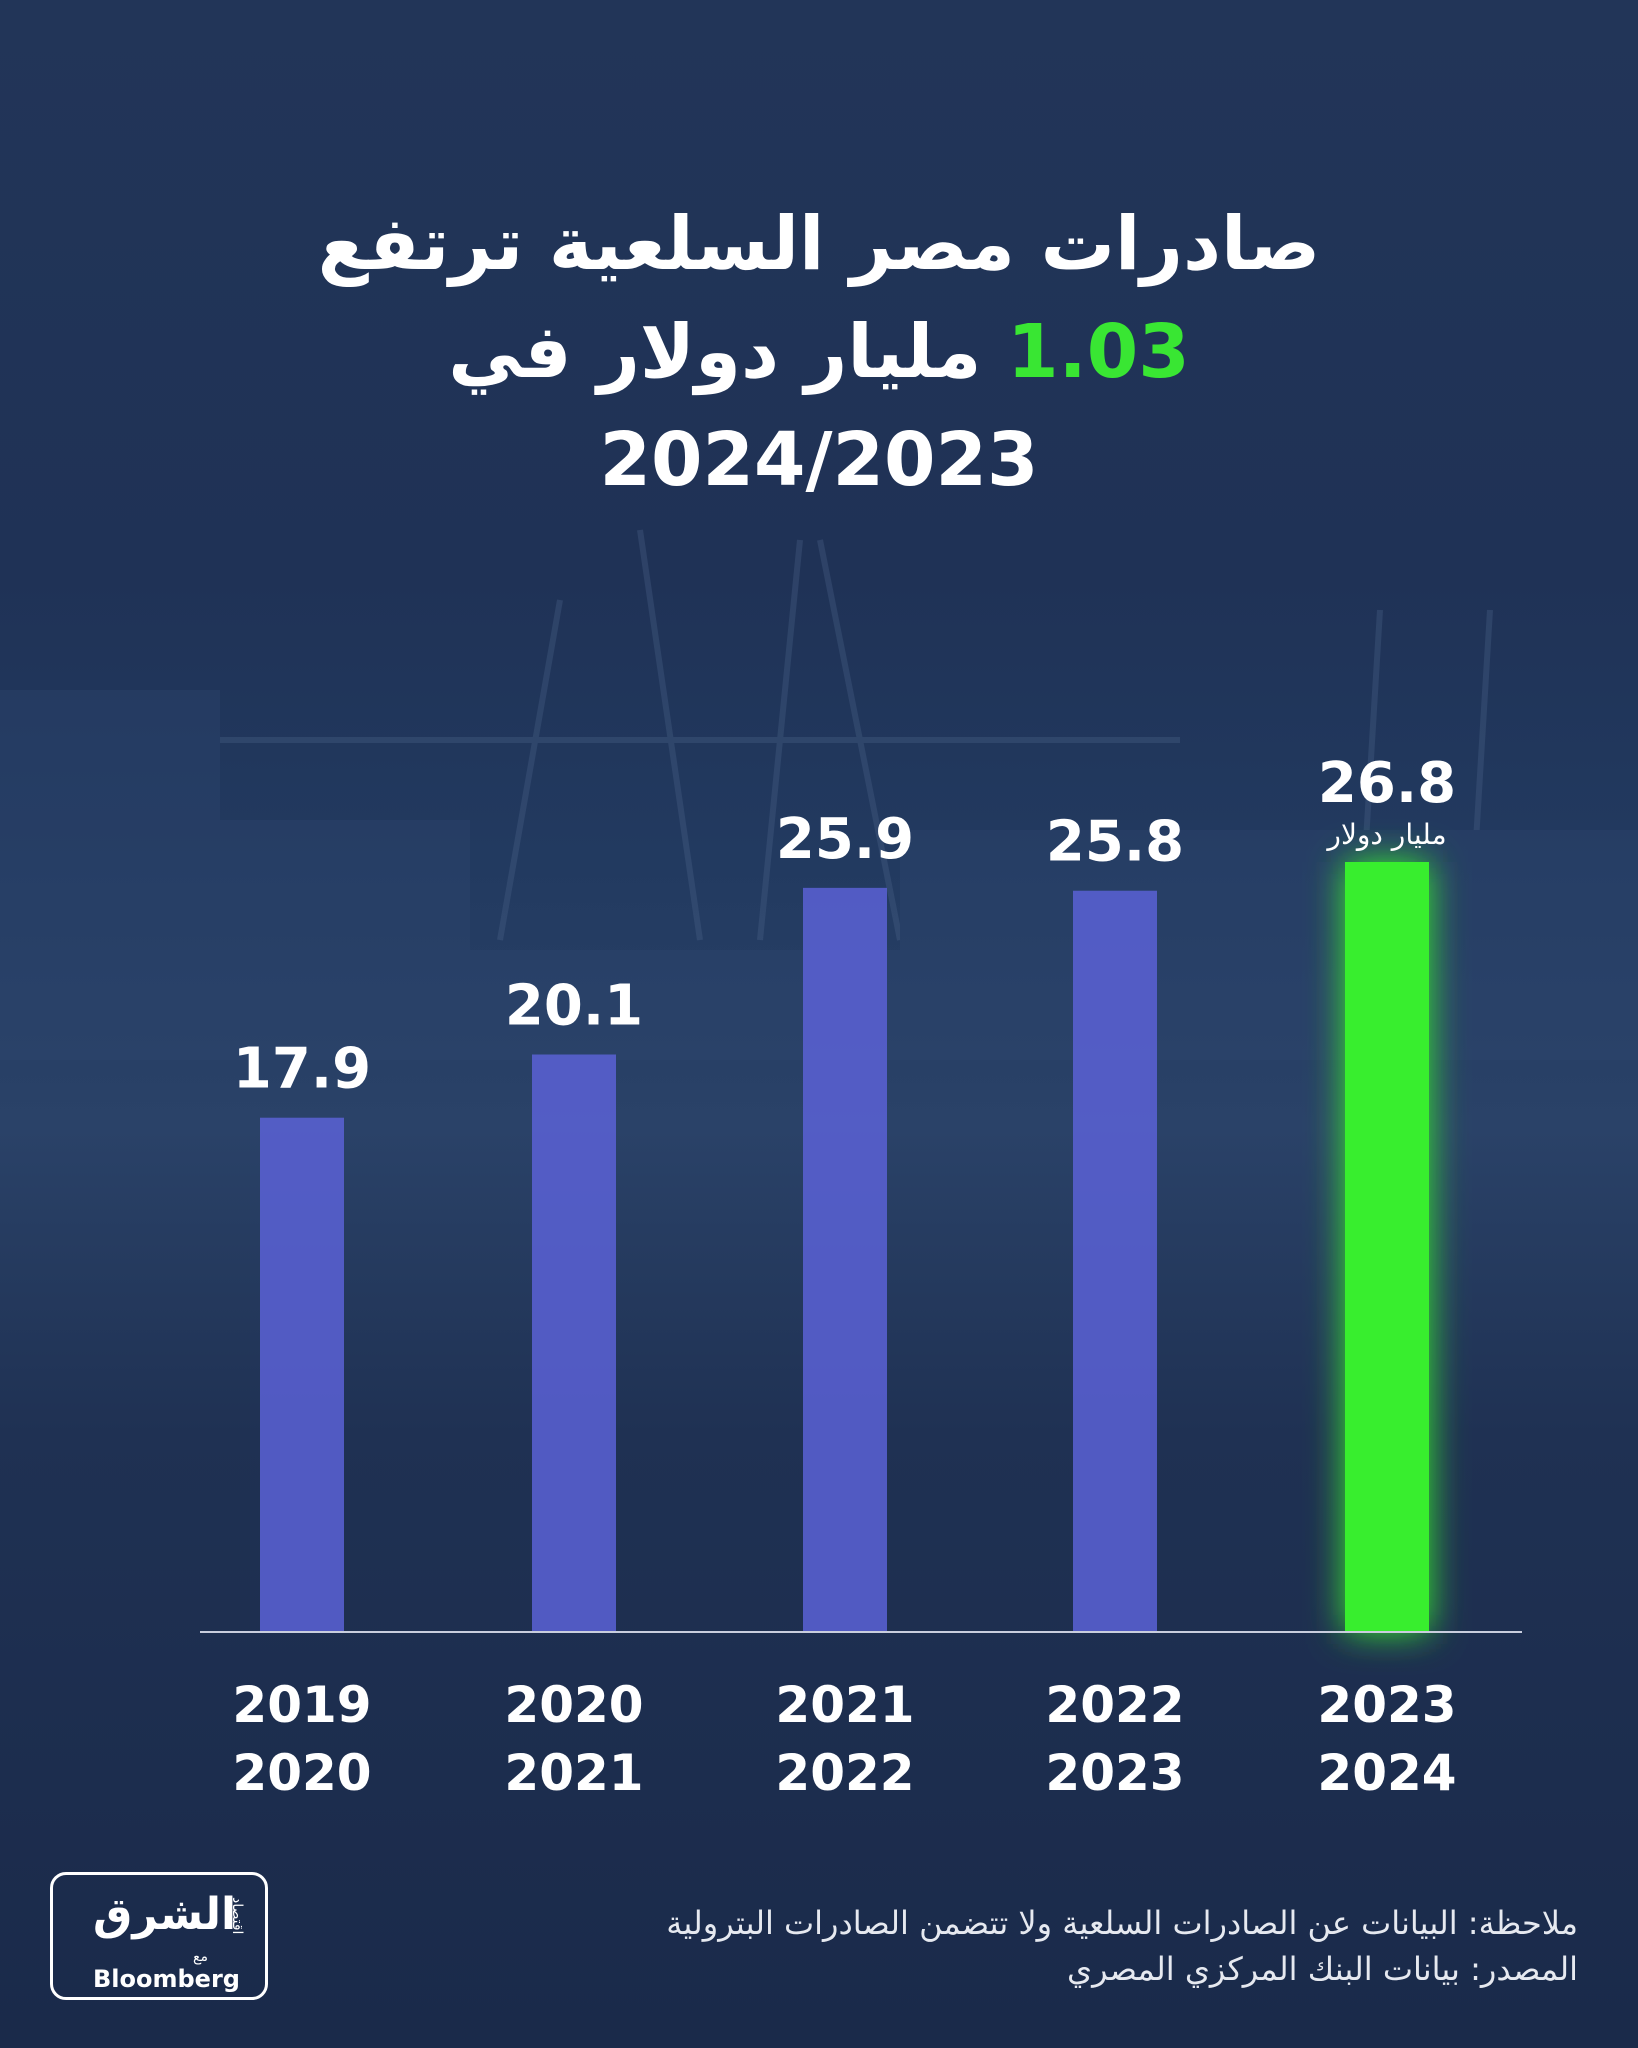  Describe the element at coordinates (165, 1914) in the screenshot. I see `logo-arabic-text: الشرق` at that location.